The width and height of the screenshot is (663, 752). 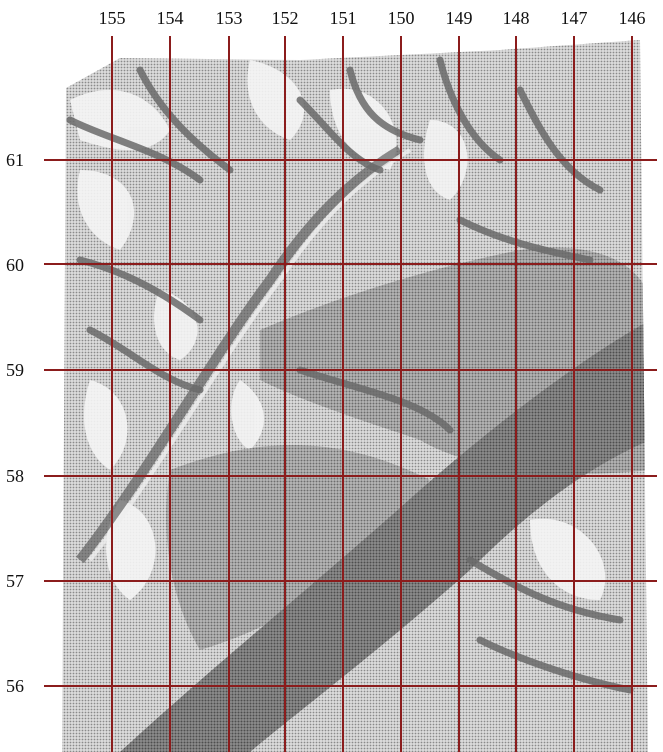 I want to click on grid-label-148: 148, so click(x=516, y=18).